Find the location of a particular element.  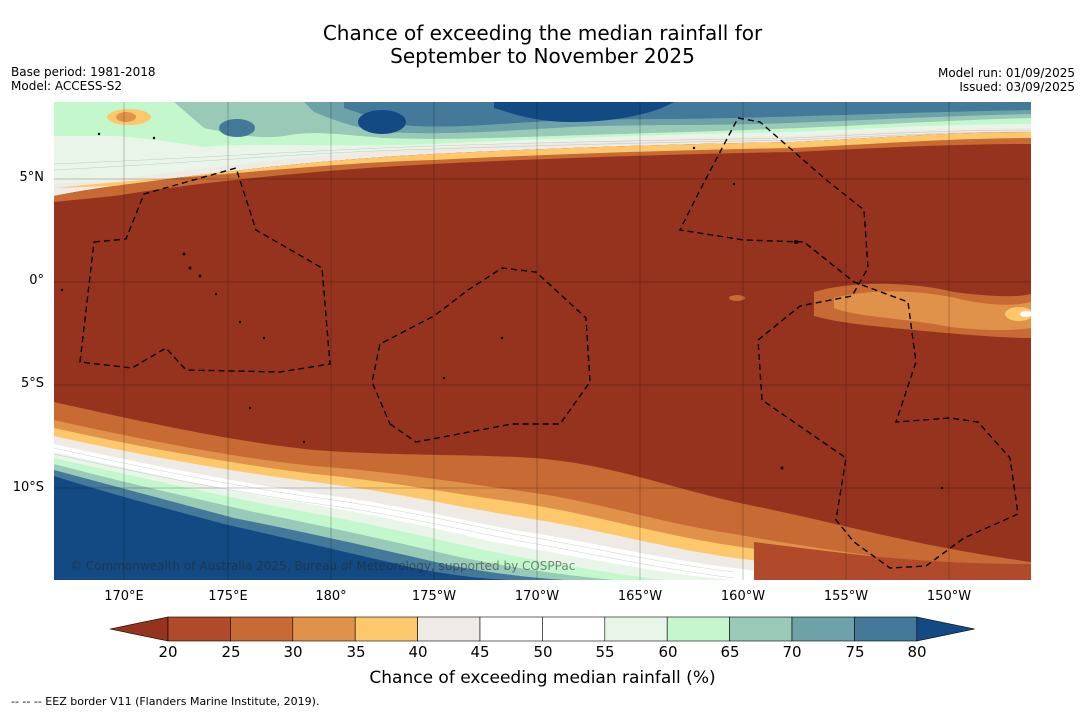

lat-label-0: 0° is located at coordinates (36, 280).